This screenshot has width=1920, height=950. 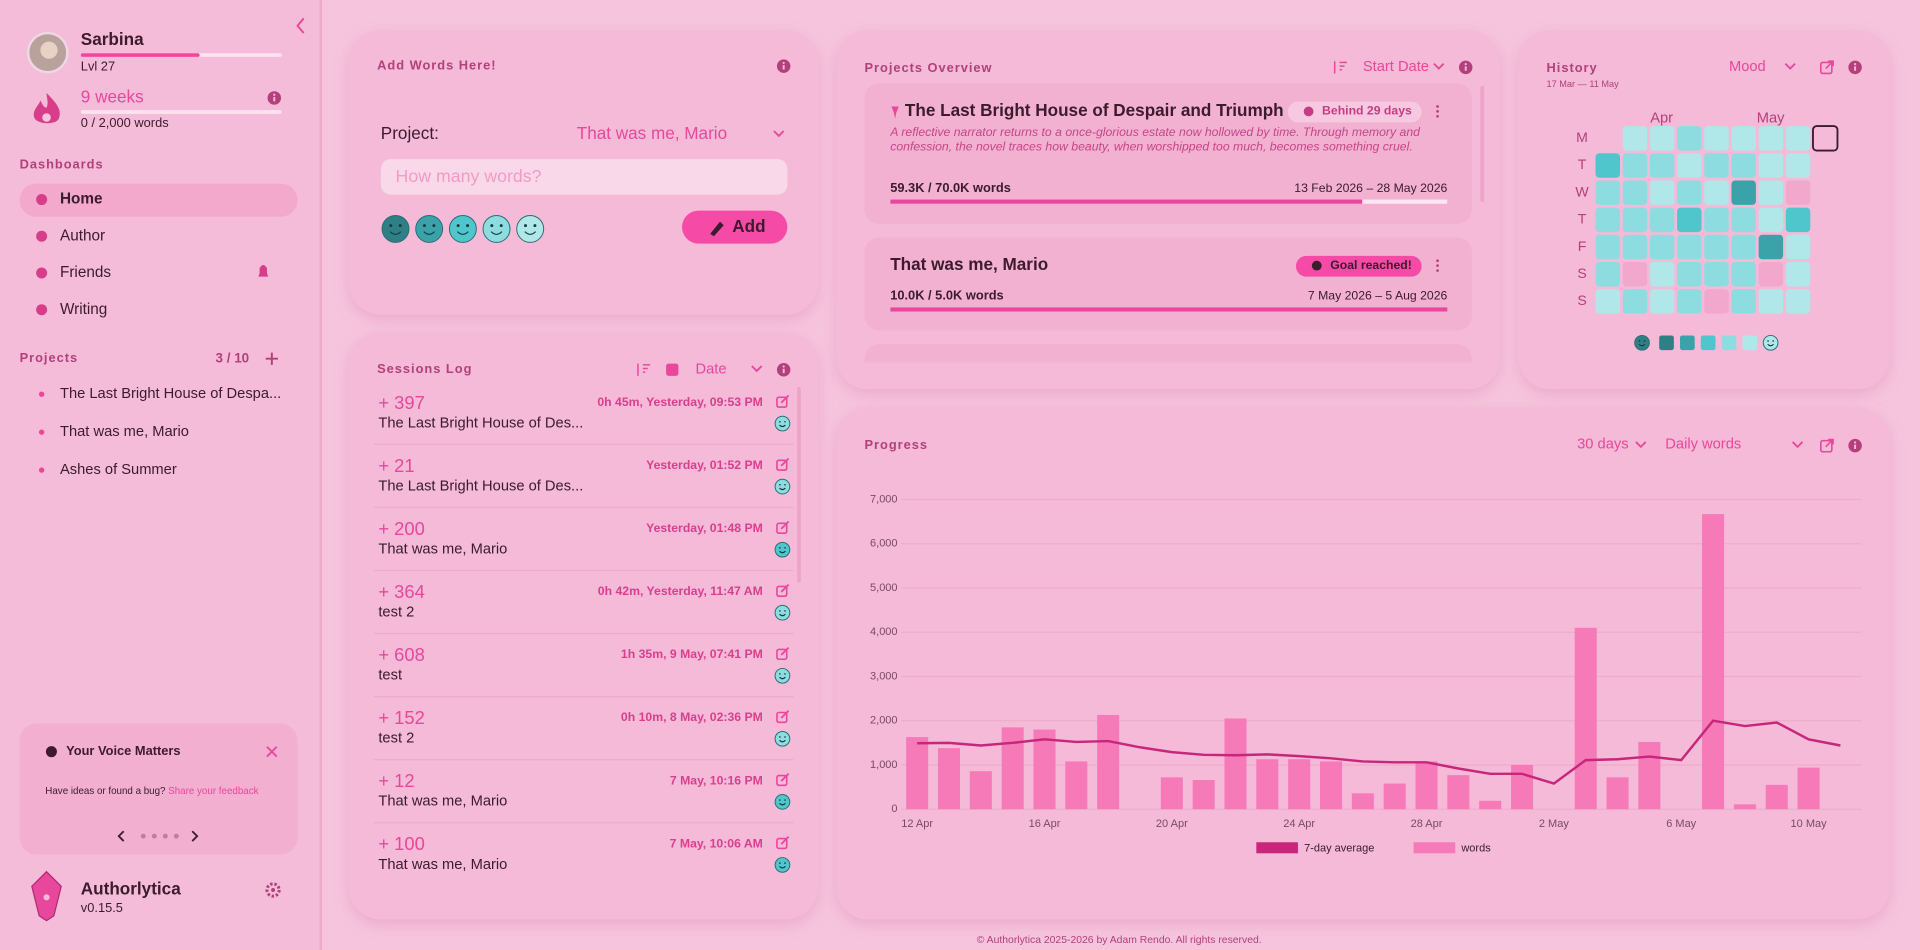 What do you see at coordinates (195, 836) in the screenshot?
I see `next-button` at bounding box center [195, 836].